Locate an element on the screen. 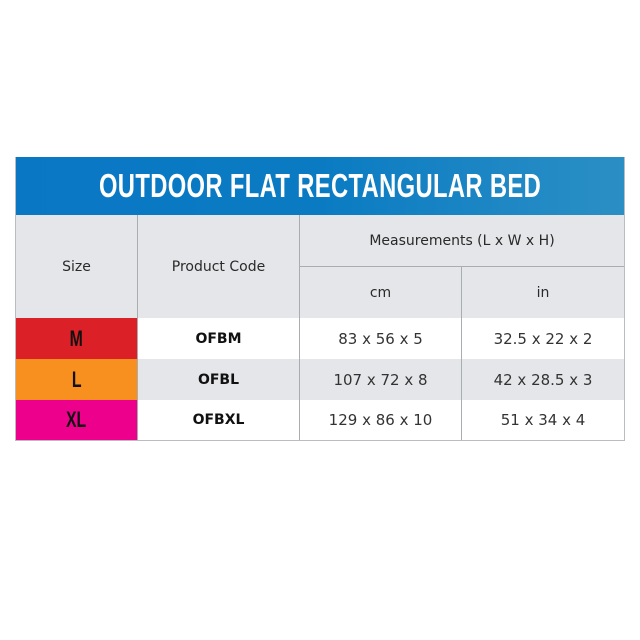 The width and height of the screenshot is (640, 640). cm-value: 83 x 56 x 5 is located at coordinates (380, 338).